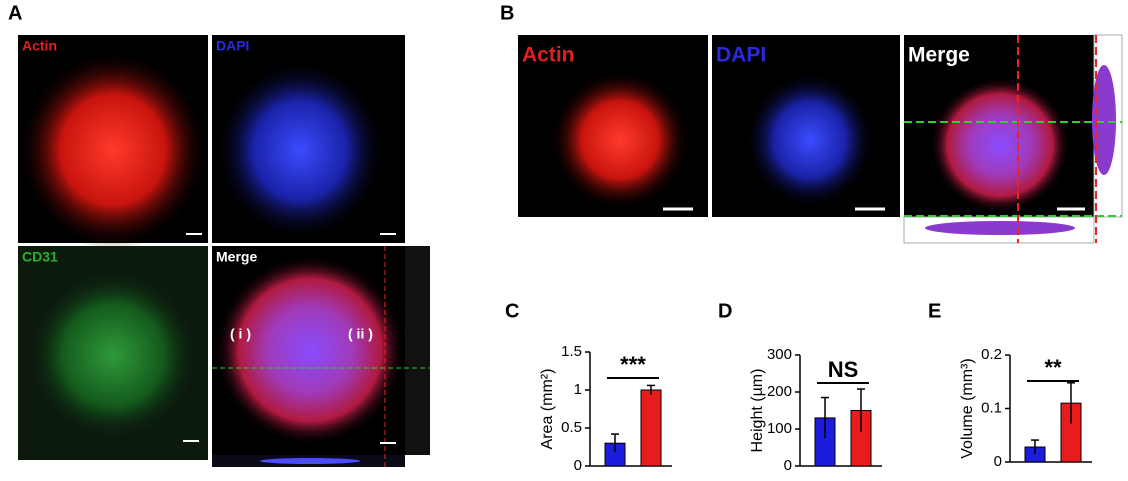 The height and width of the screenshot is (481, 1128). I want to click on significance-label: **, so click(1053, 367).